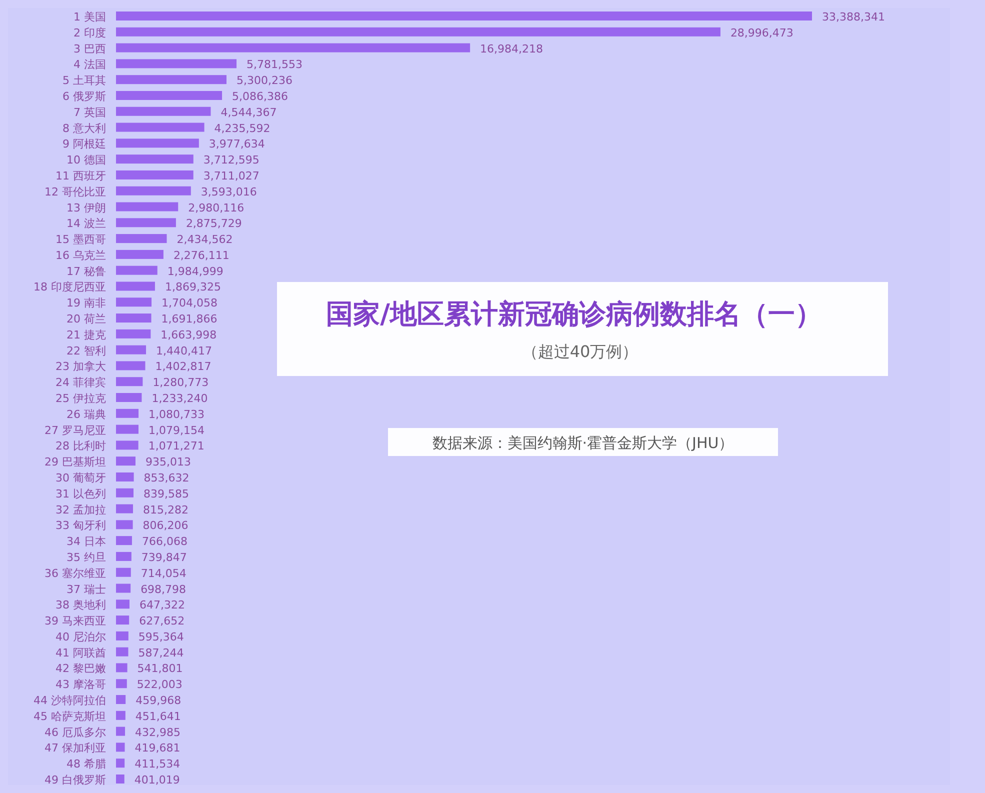  I want to click on data-label: 459,968, so click(159, 701).